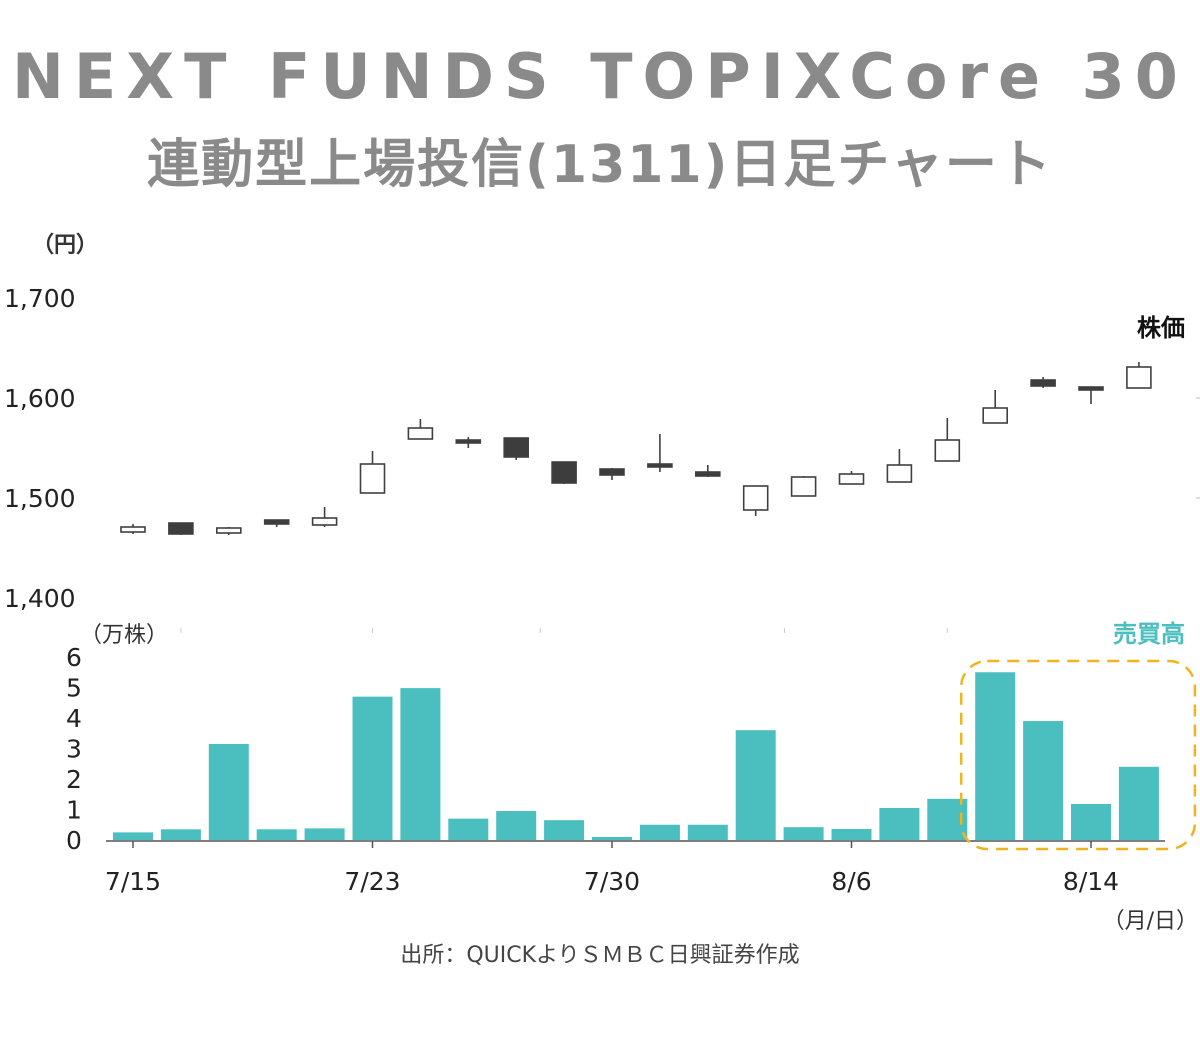  What do you see at coordinates (74, 779) in the screenshot?
I see `volume-tick-label: 2` at bounding box center [74, 779].